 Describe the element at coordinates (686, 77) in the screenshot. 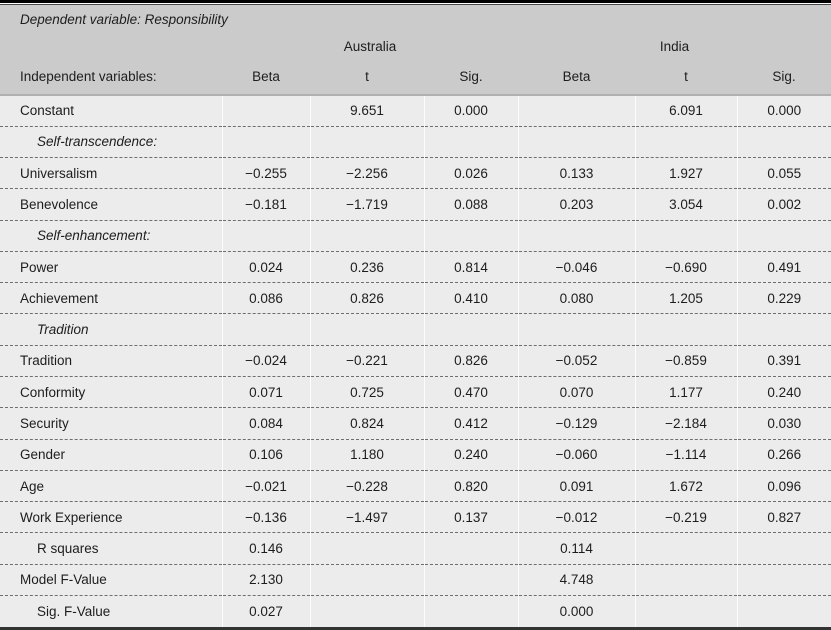

I see `column-header-t-india: t` at that location.